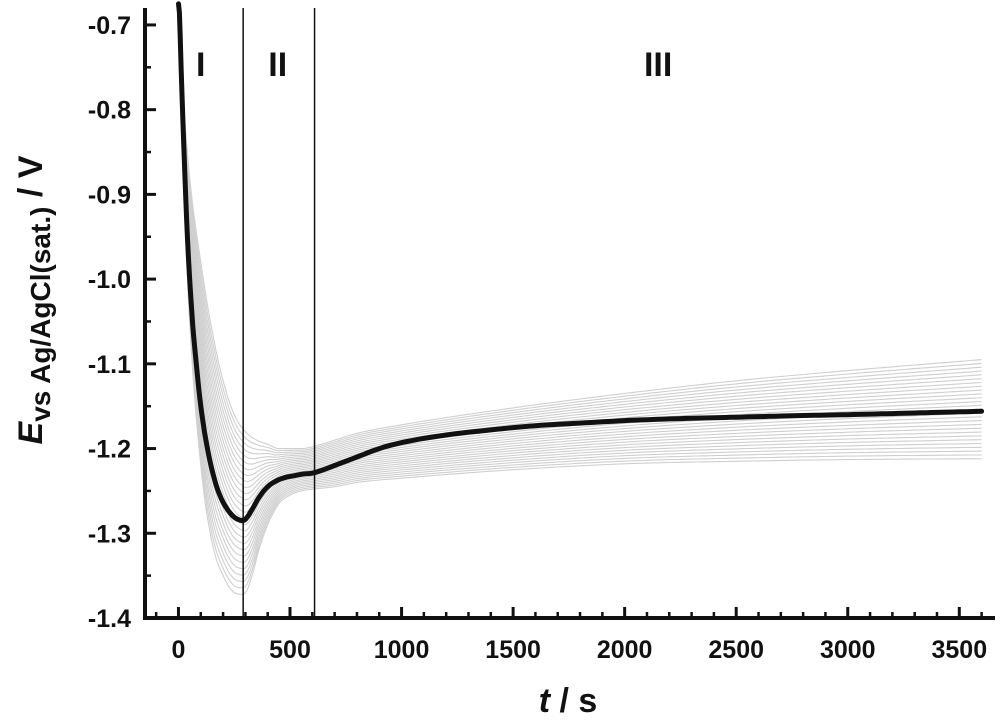 This screenshot has height=721, width=1000. What do you see at coordinates (109, 111) in the screenshot?
I see `y-tick-label: -0.8` at bounding box center [109, 111].